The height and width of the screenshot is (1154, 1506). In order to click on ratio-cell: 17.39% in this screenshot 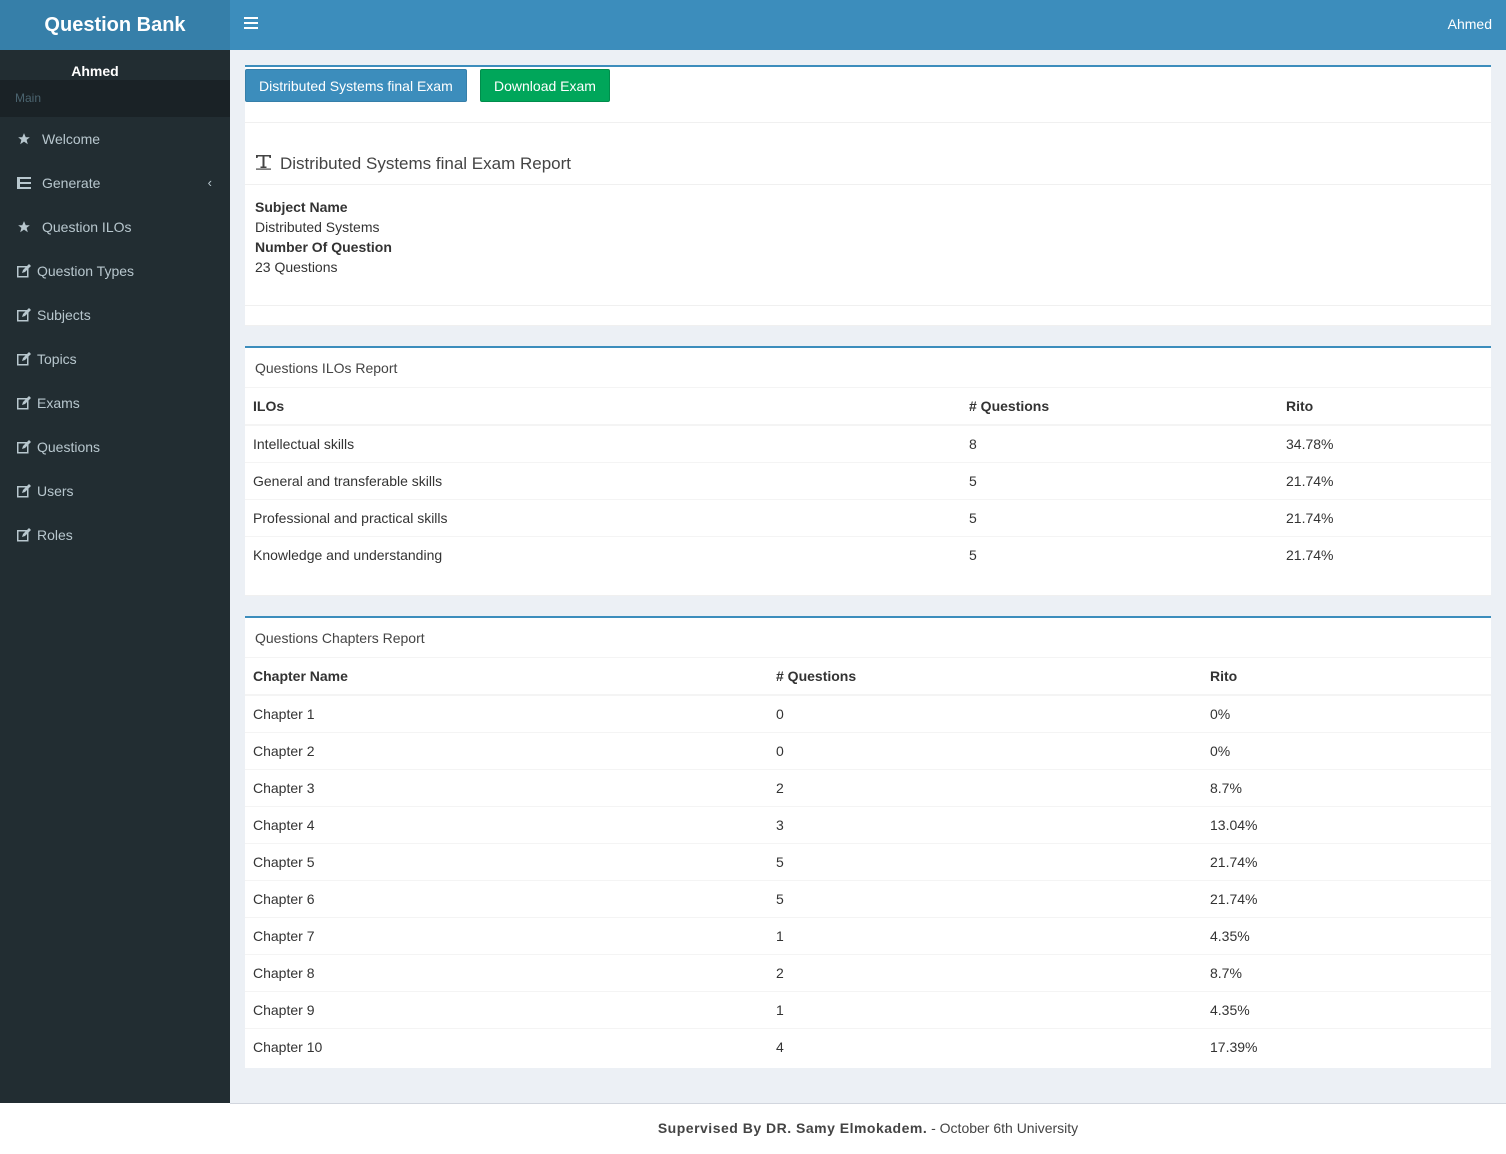, I will do `click(1346, 1046)`.